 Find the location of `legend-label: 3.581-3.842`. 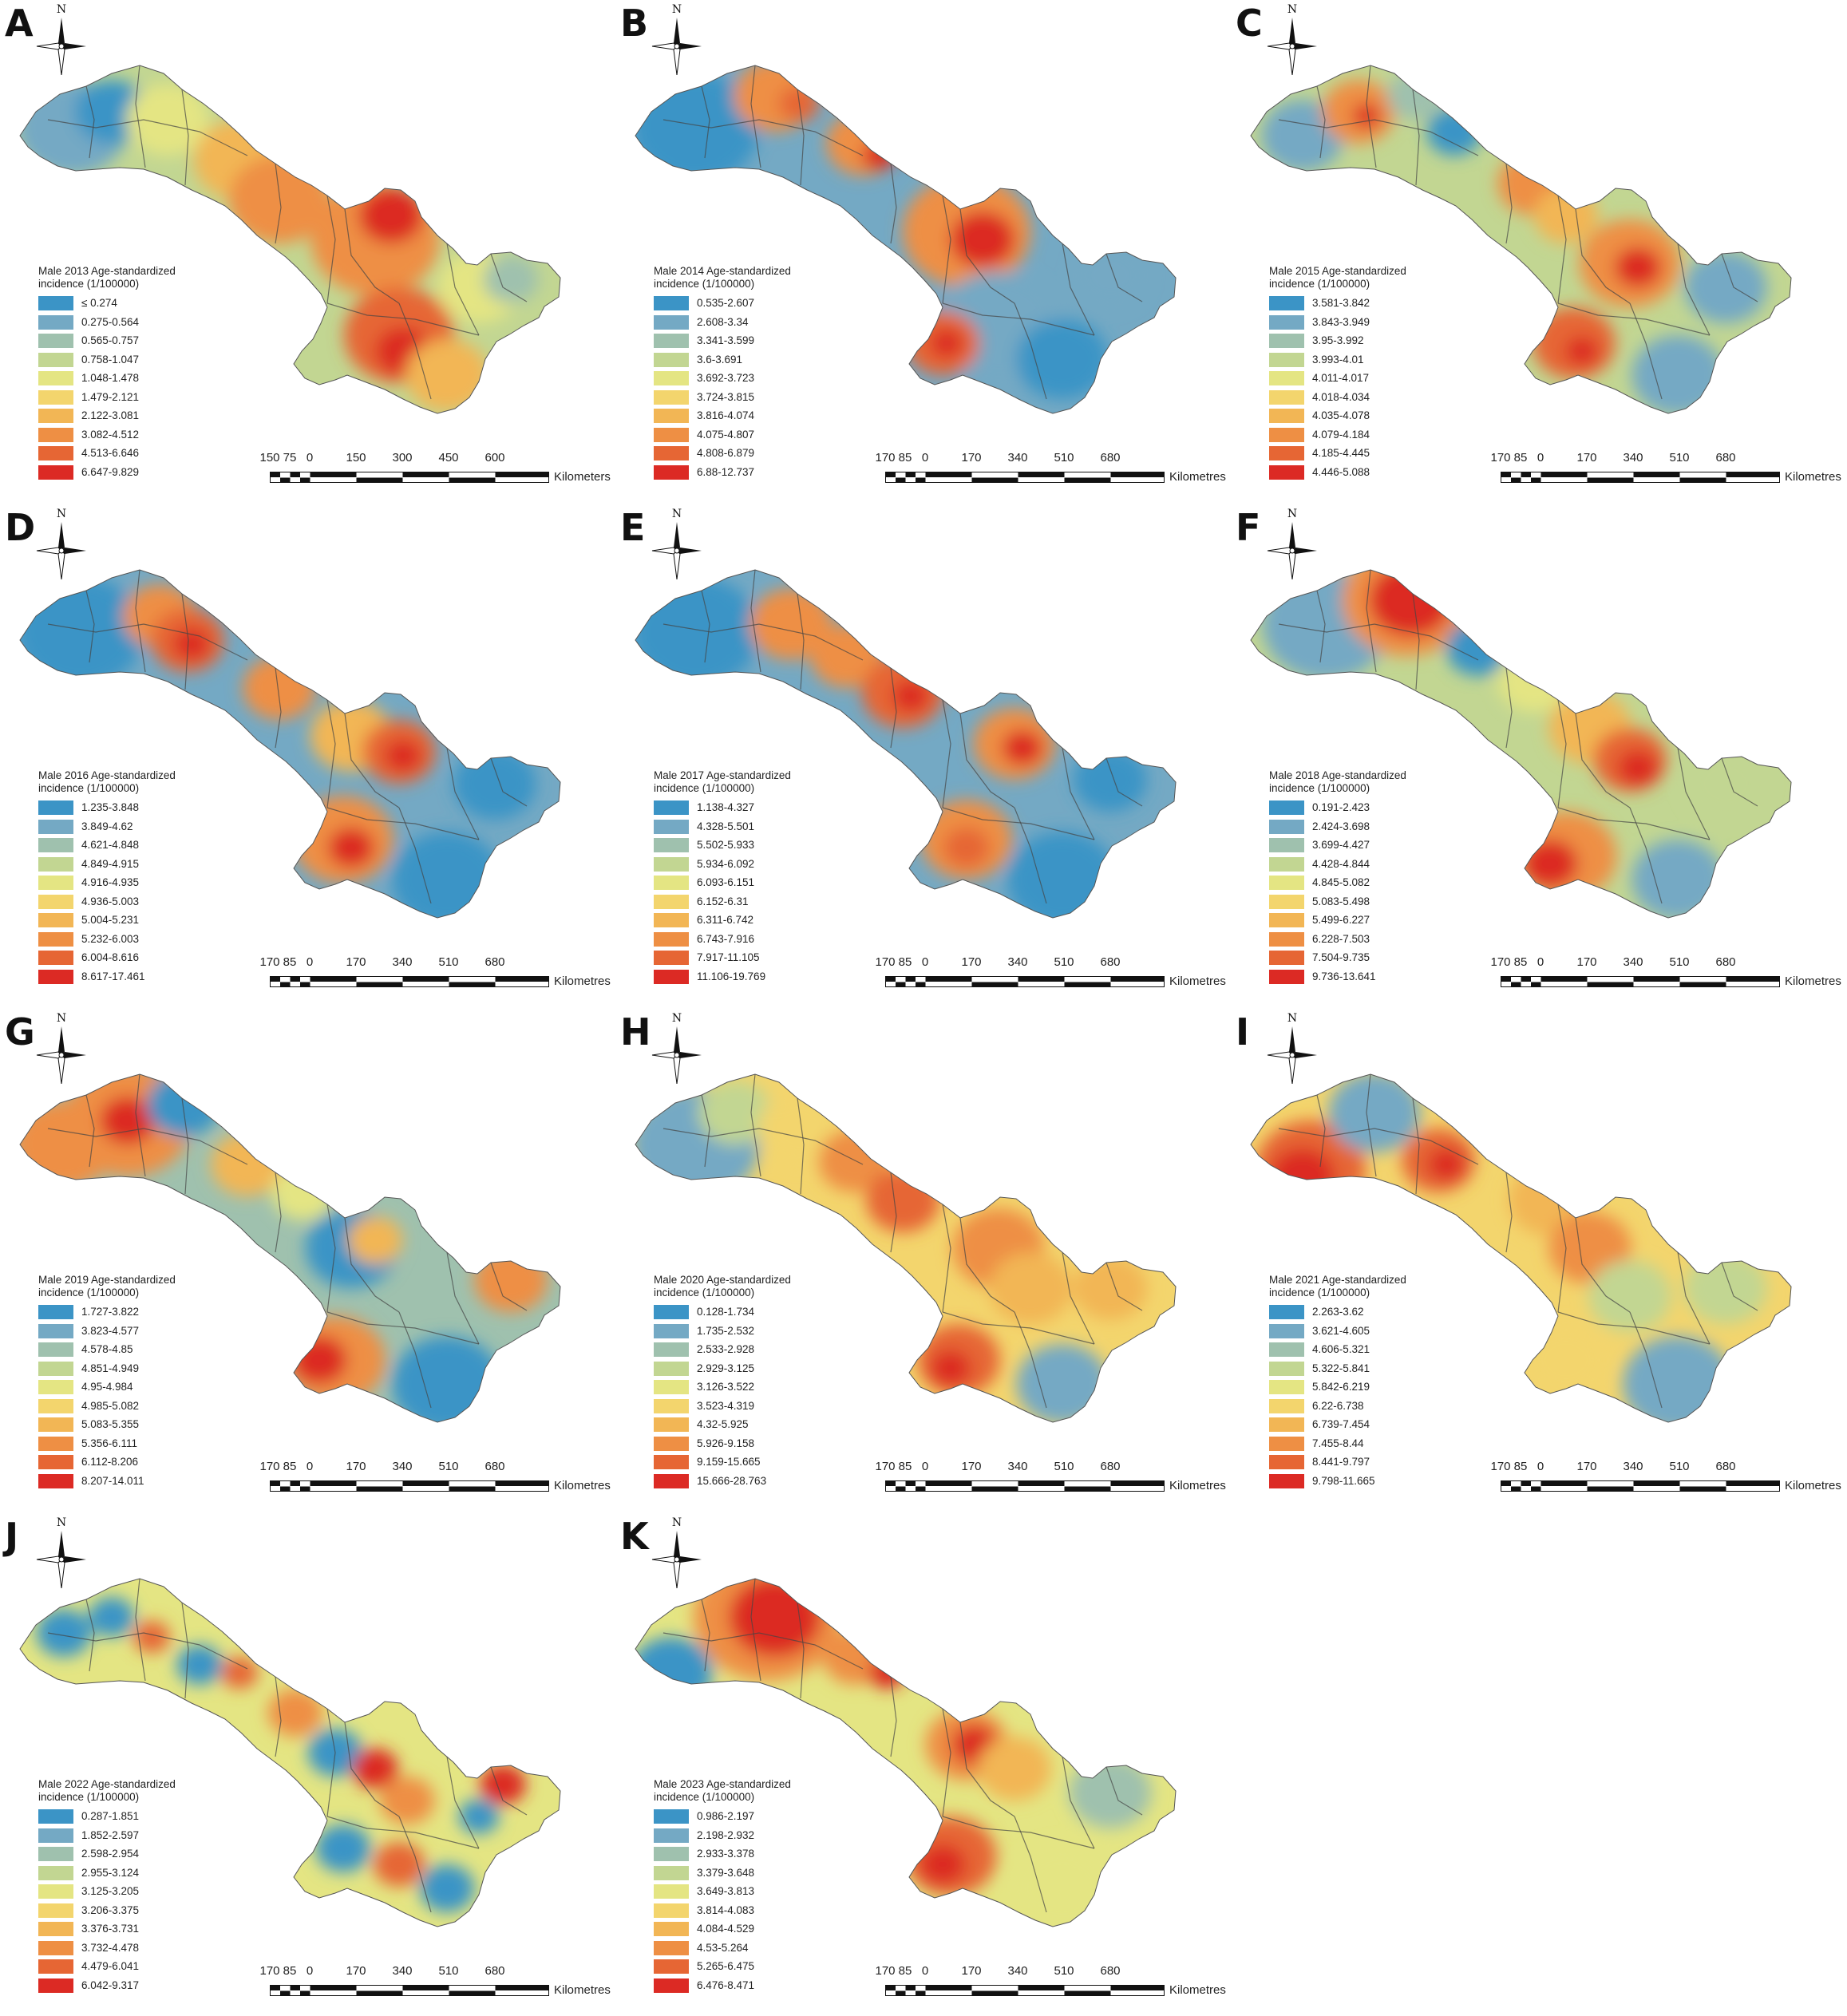

legend-label: 3.581-3.842 is located at coordinates (1341, 303).